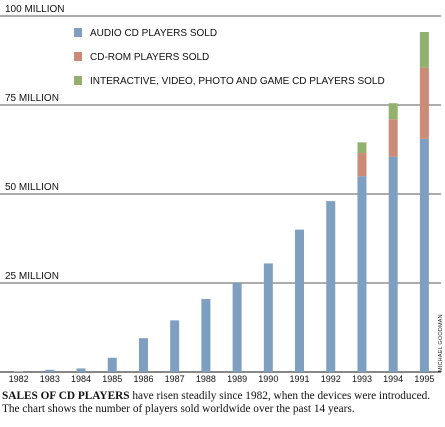 This screenshot has height=427, width=445. What do you see at coordinates (32, 276) in the screenshot?
I see `y-tick-label: 25 MILLION` at bounding box center [32, 276].